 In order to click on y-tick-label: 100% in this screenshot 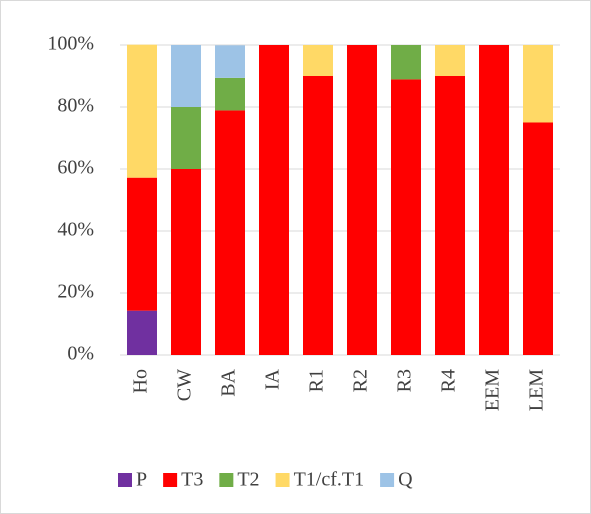, I will do `click(70, 44)`.